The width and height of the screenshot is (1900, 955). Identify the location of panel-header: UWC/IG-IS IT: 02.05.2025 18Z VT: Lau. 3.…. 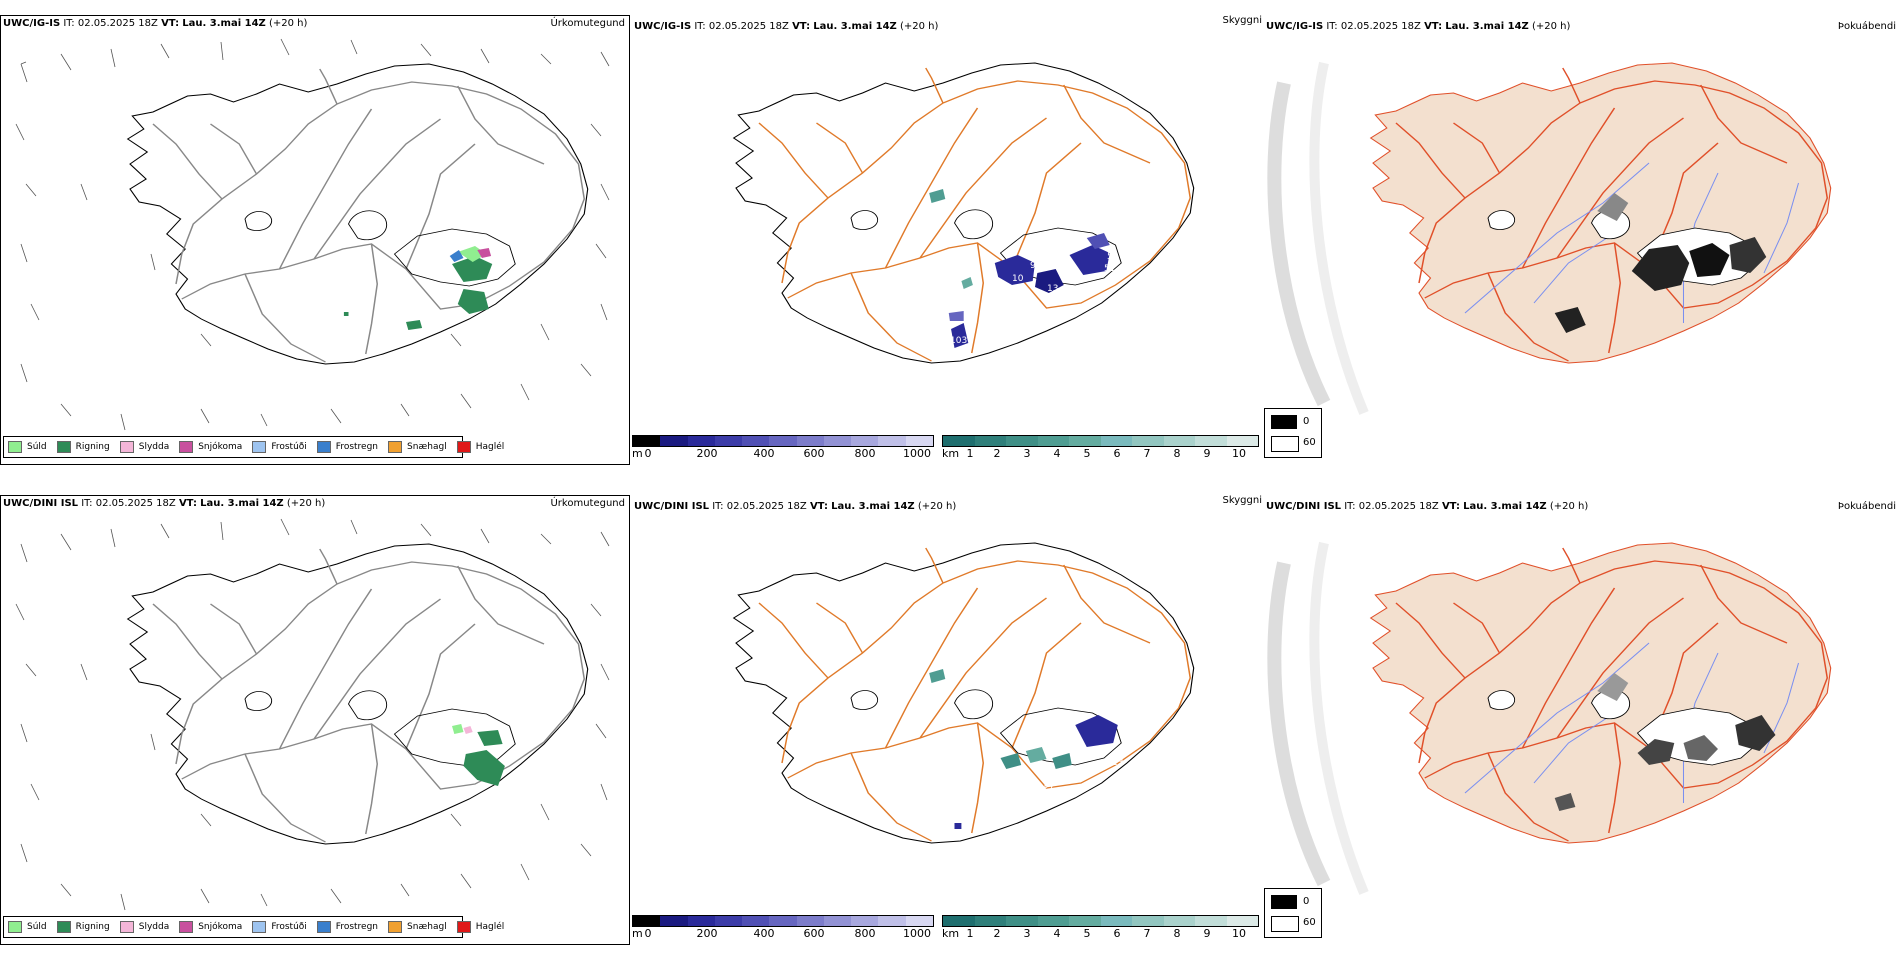
(786, 26).